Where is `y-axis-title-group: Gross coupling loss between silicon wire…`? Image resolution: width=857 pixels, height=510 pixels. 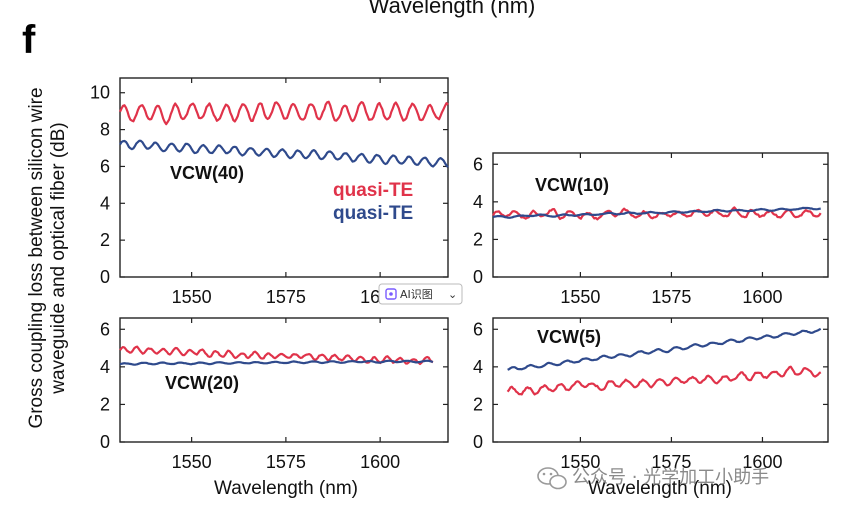
y-axis-title-group: Gross coupling loss between silicon wire… is located at coordinates (47, 257).